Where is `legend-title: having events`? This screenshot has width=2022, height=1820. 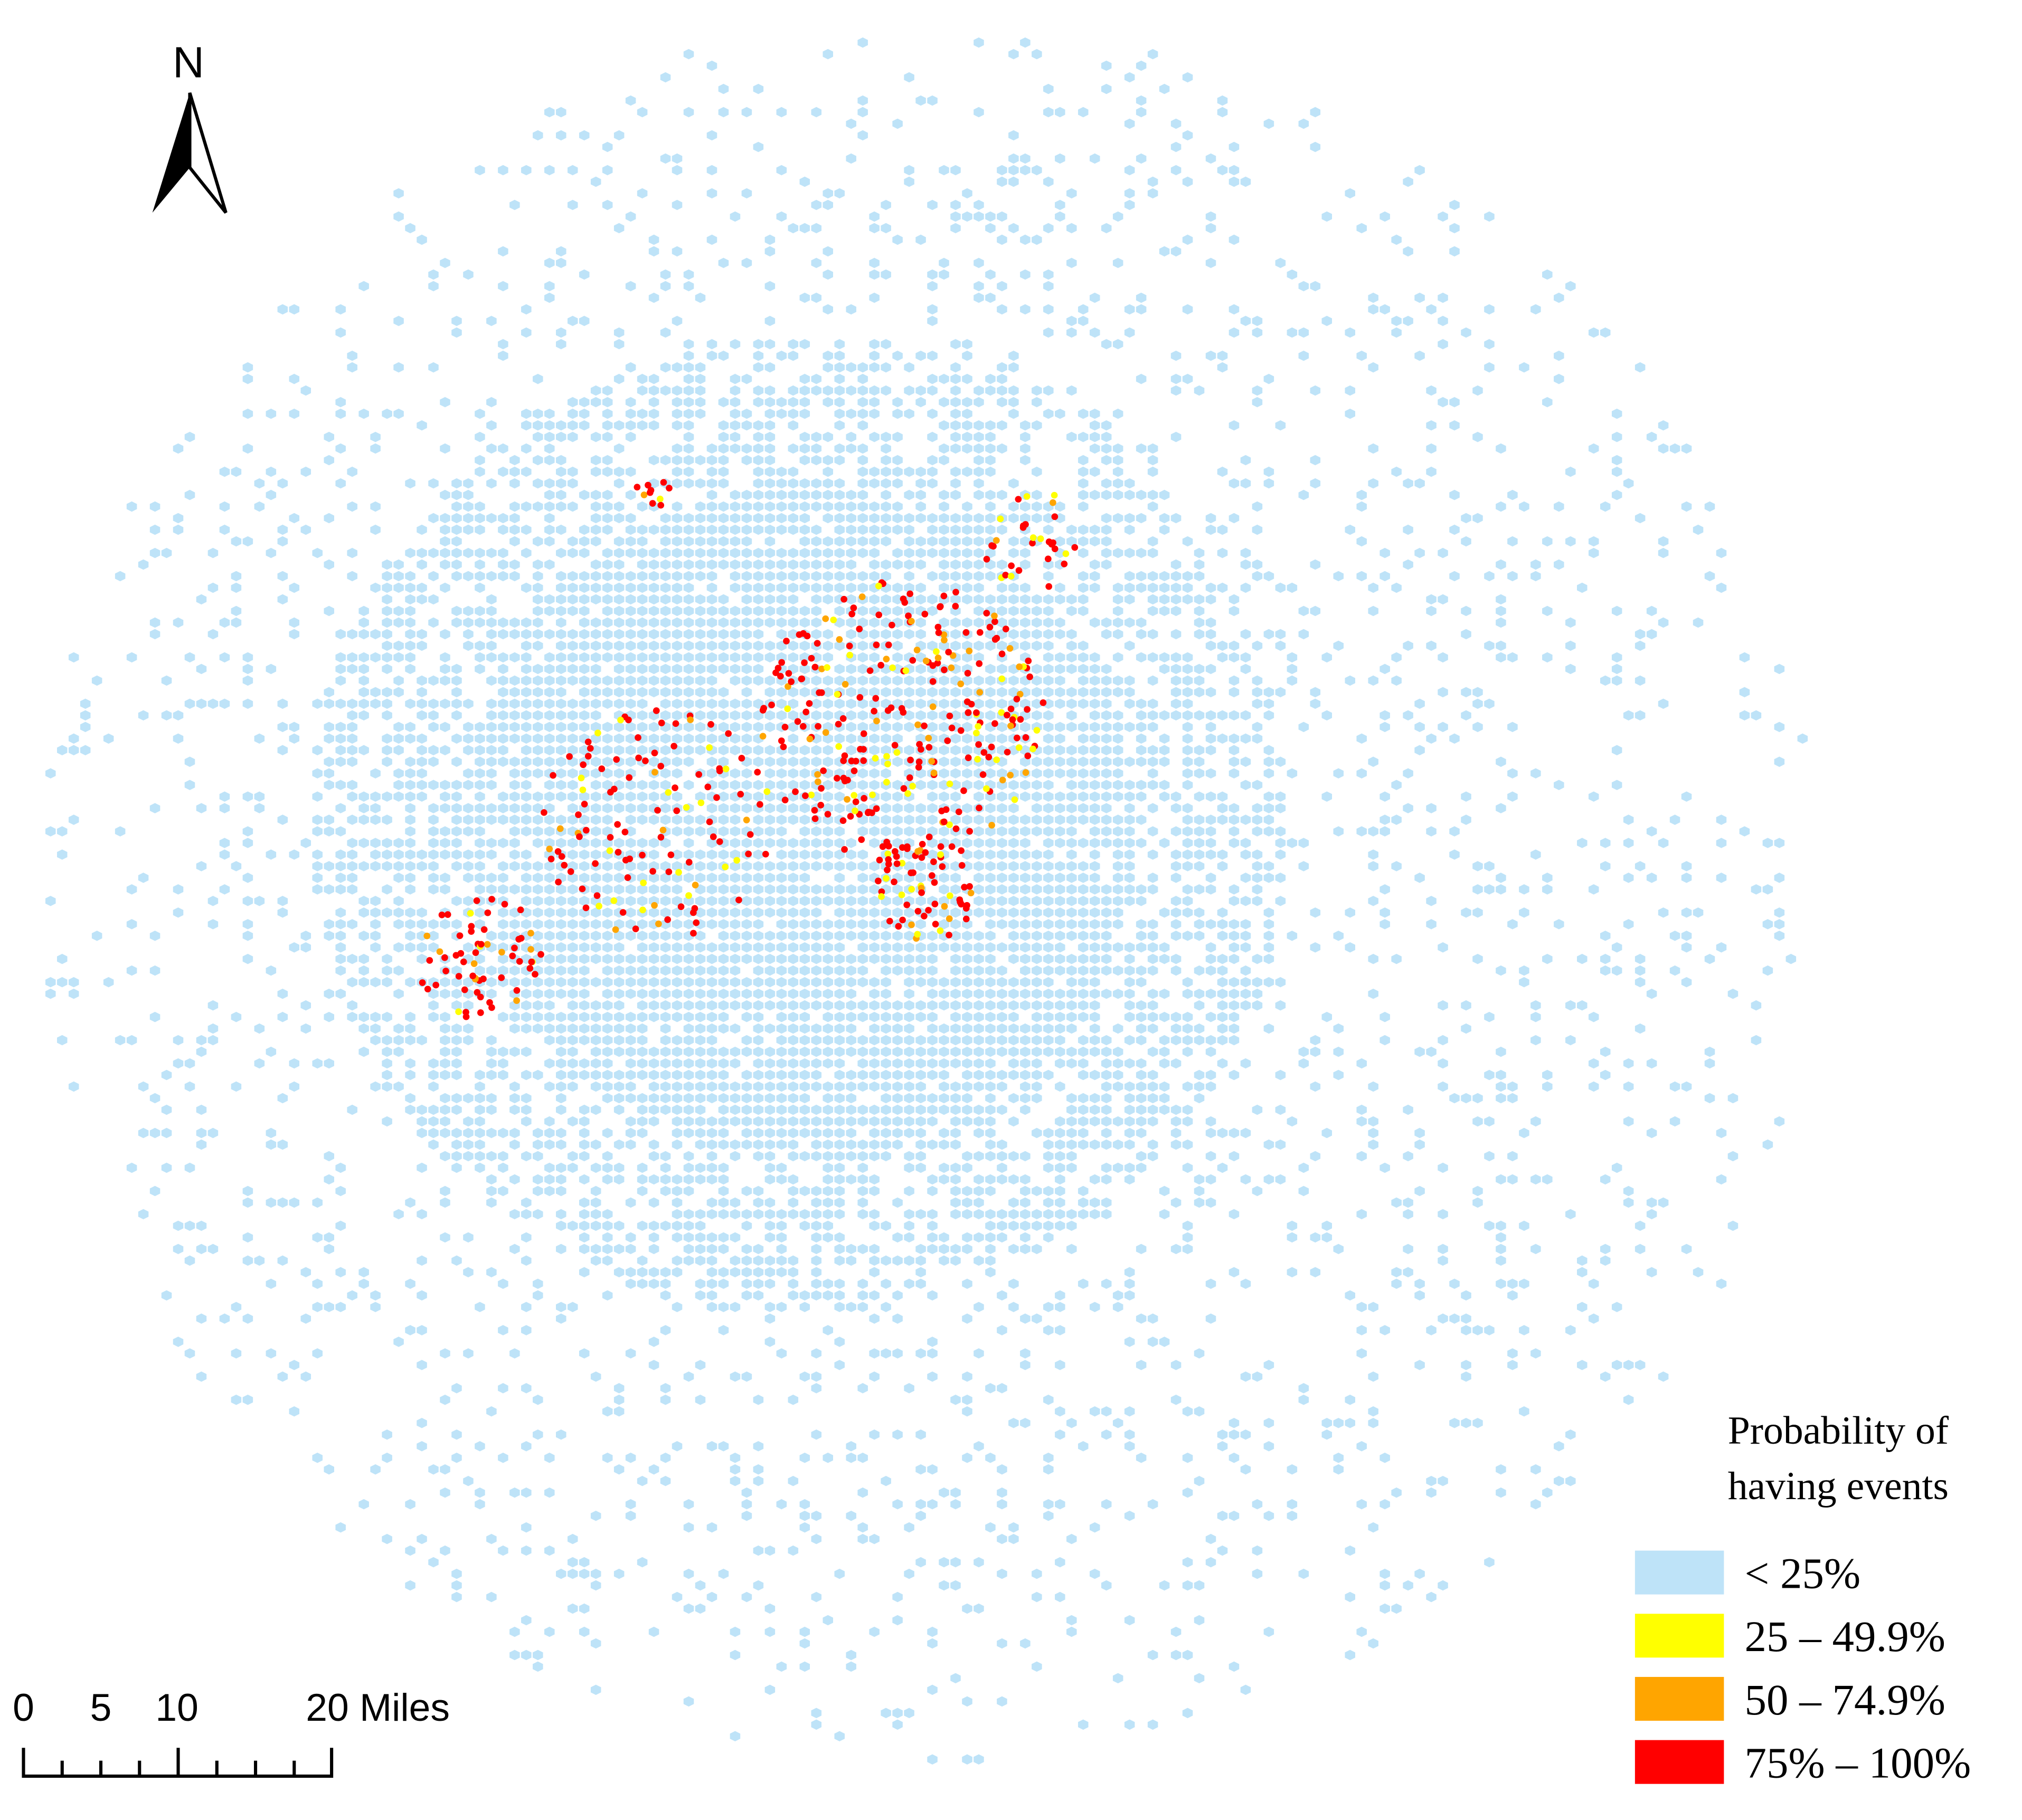
legend-title: having events is located at coordinates (1838, 1486).